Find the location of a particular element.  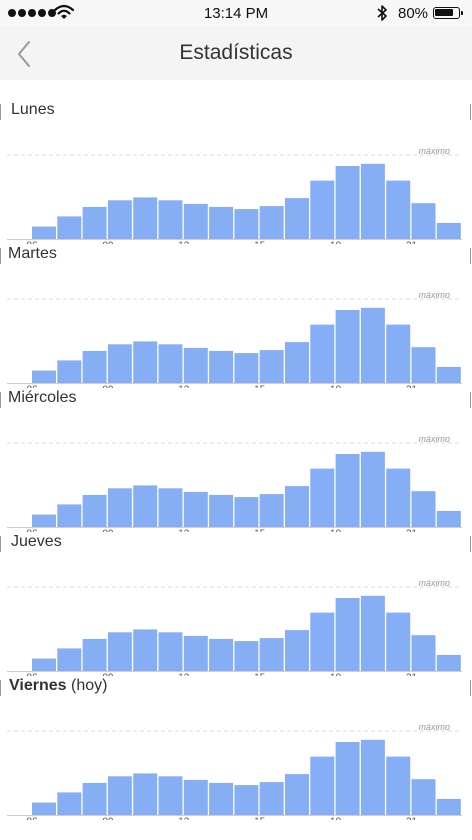

status-bar: 13:14 PM 80% is located at coordinates (236, 13).